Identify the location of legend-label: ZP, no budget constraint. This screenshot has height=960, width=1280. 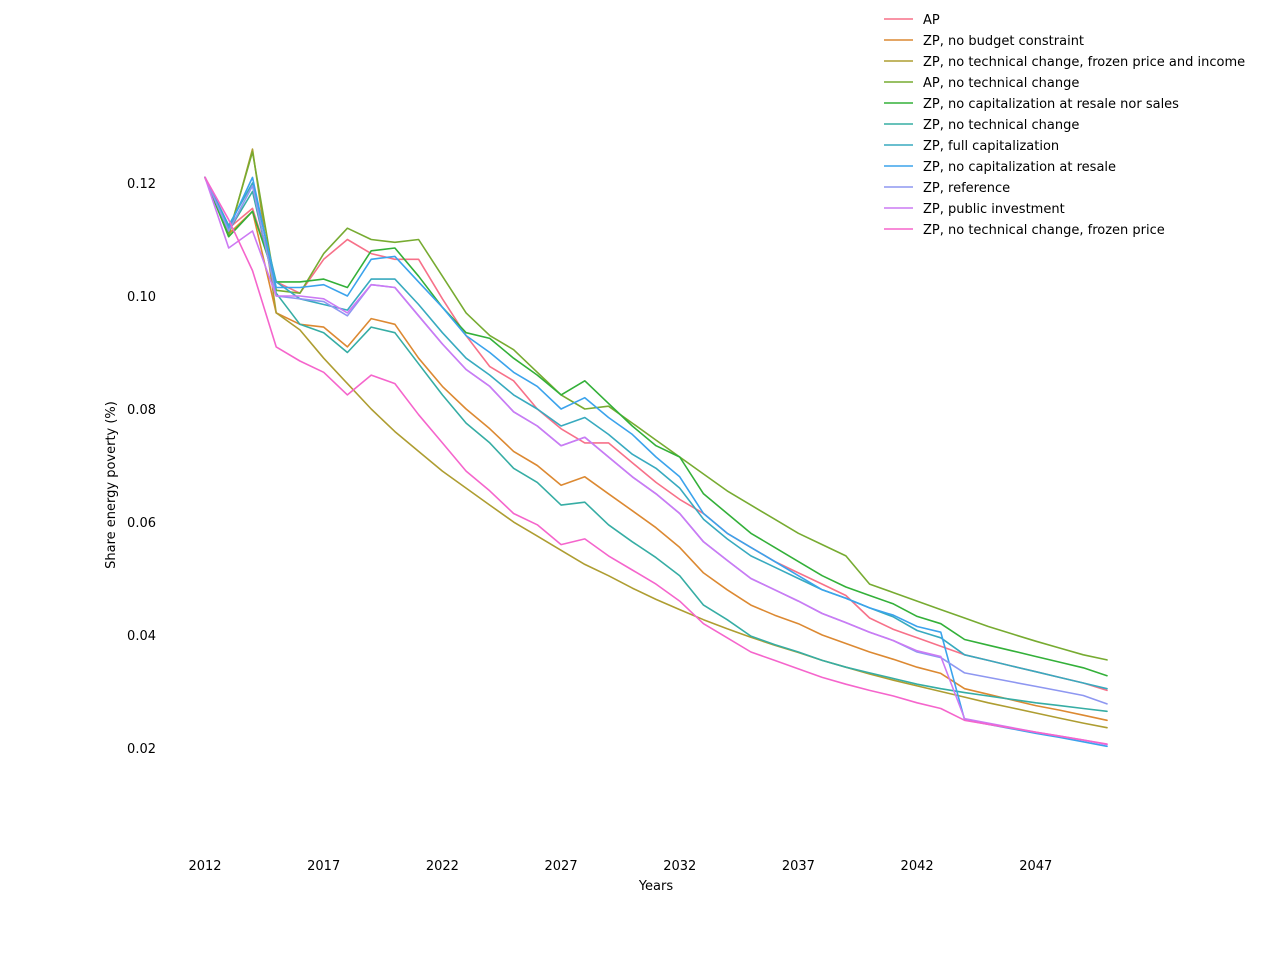
(1003, 41).